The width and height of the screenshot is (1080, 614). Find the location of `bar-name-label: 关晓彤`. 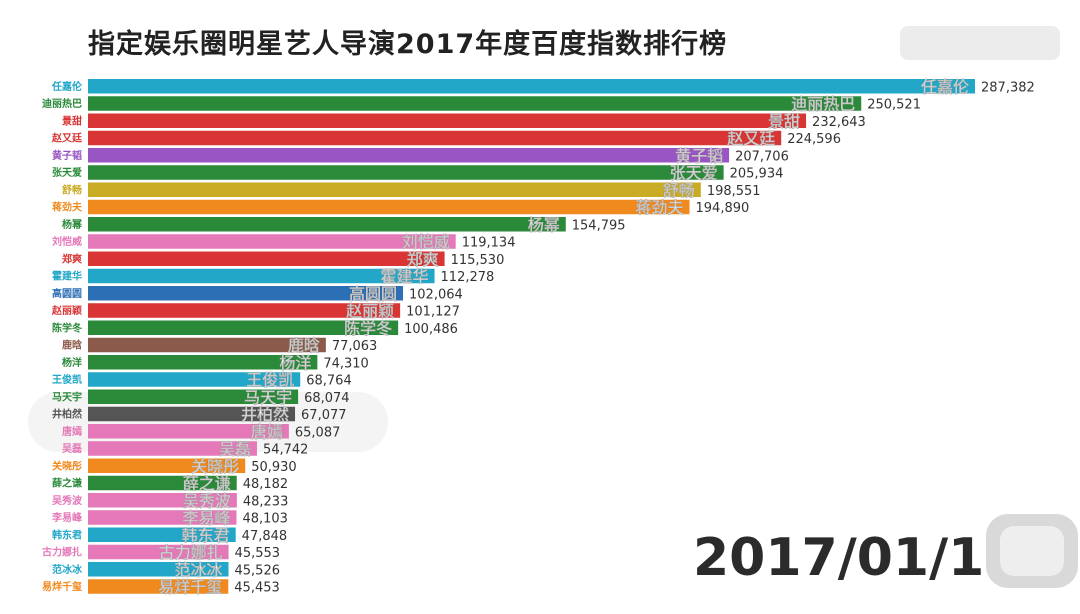

bar-name-label: 关晓彤 is located at coordinates (215, 466).